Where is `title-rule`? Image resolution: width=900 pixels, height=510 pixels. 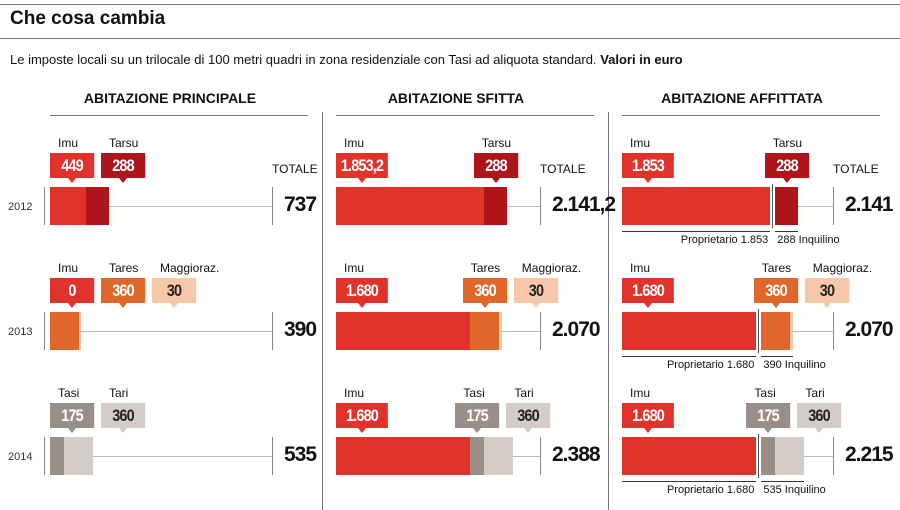
title-rule is located at coordinates (450, 38).